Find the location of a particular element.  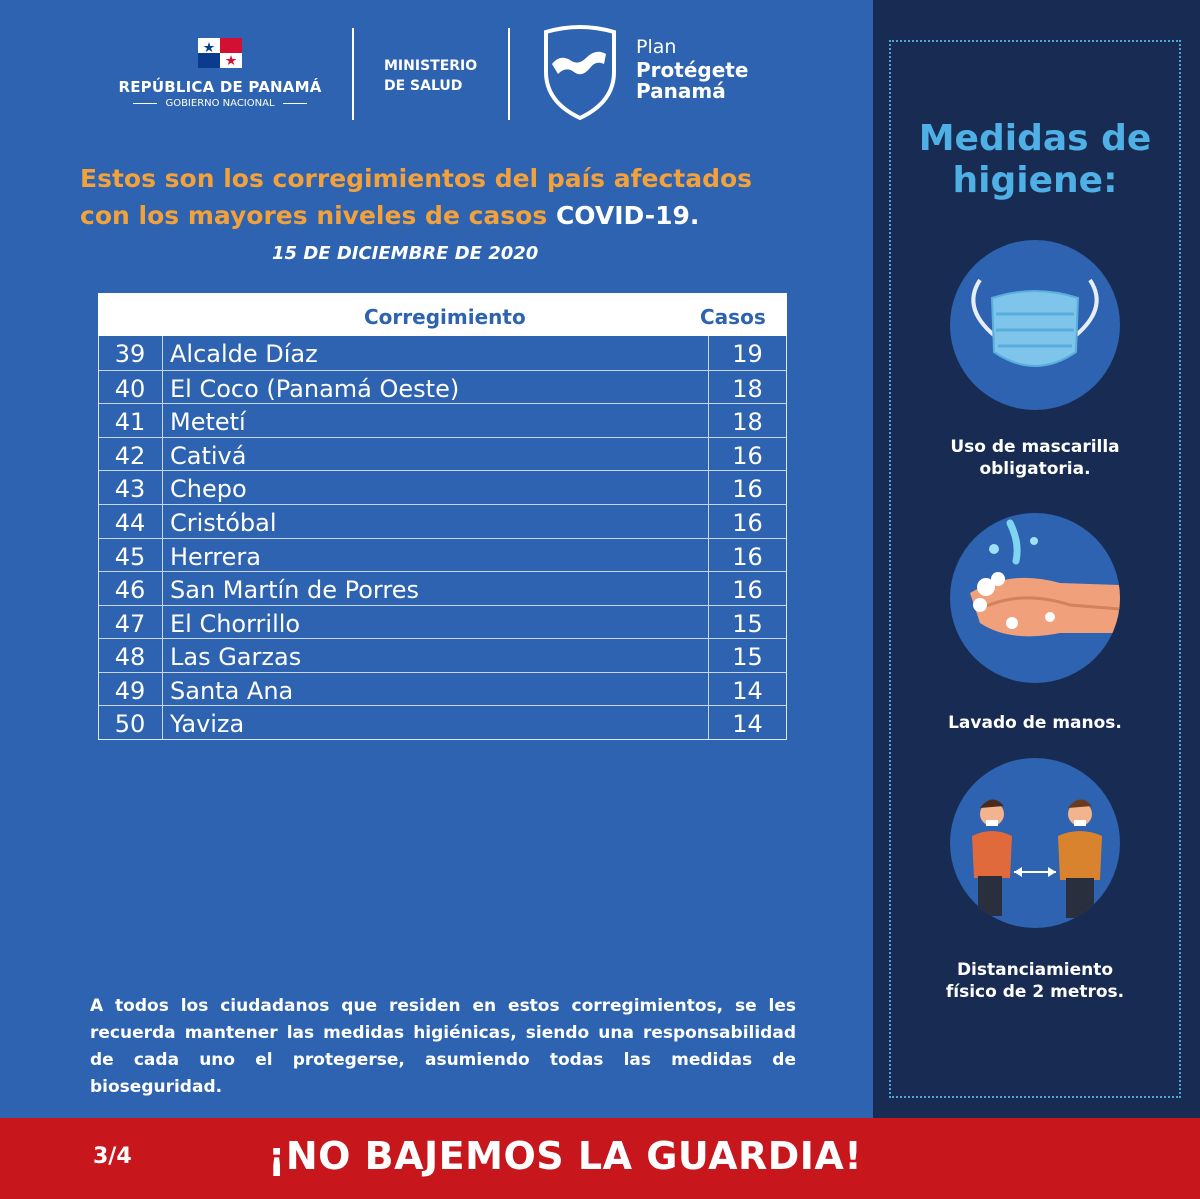

face-mask-icon is located at coordinates (1035, 325).